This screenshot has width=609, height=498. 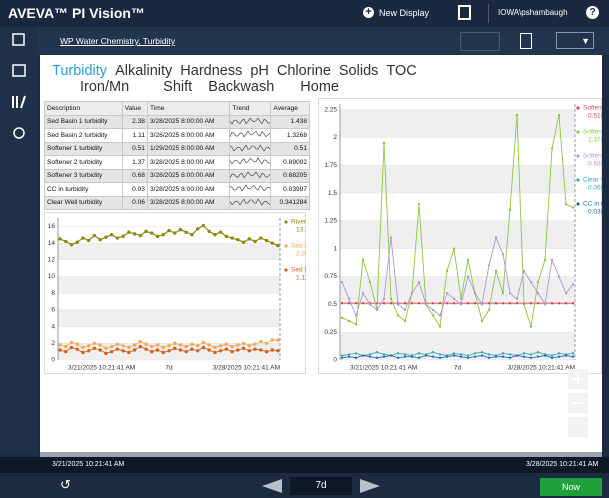 I want to click on nav-link: Turbidity, so click(x=80, y=71).